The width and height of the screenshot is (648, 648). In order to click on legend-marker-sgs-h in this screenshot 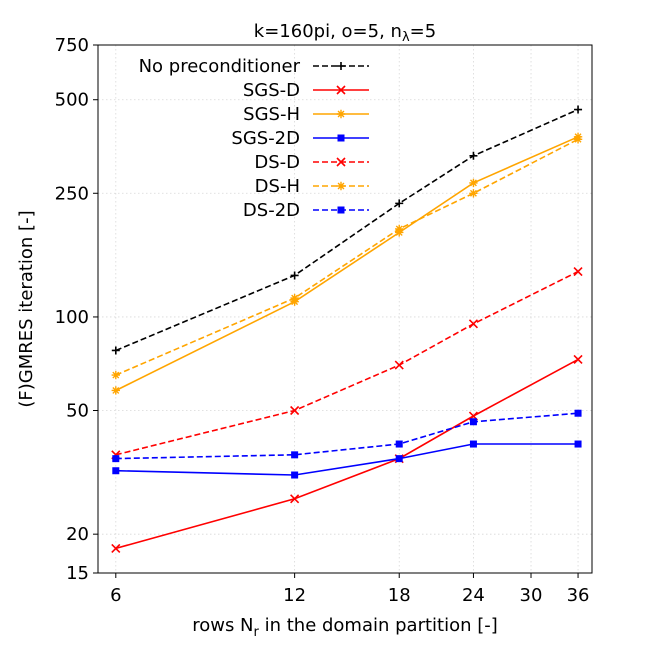, I will do `click(341, 114)`.